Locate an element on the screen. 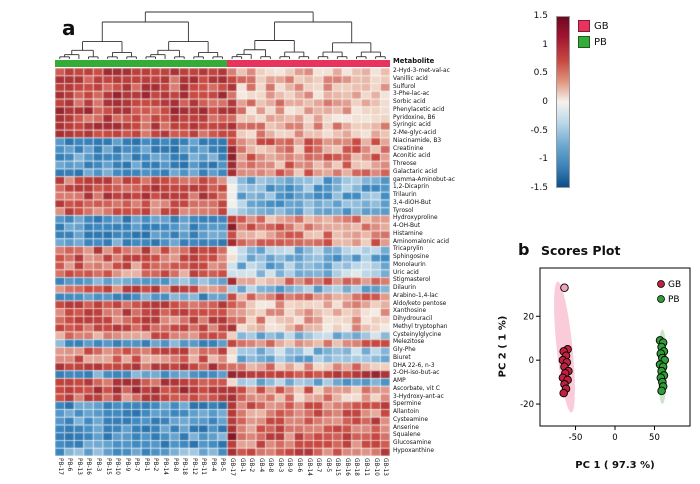  metabolite-label: 2-Me-glyc-acid is located at coordinates (415, 133).